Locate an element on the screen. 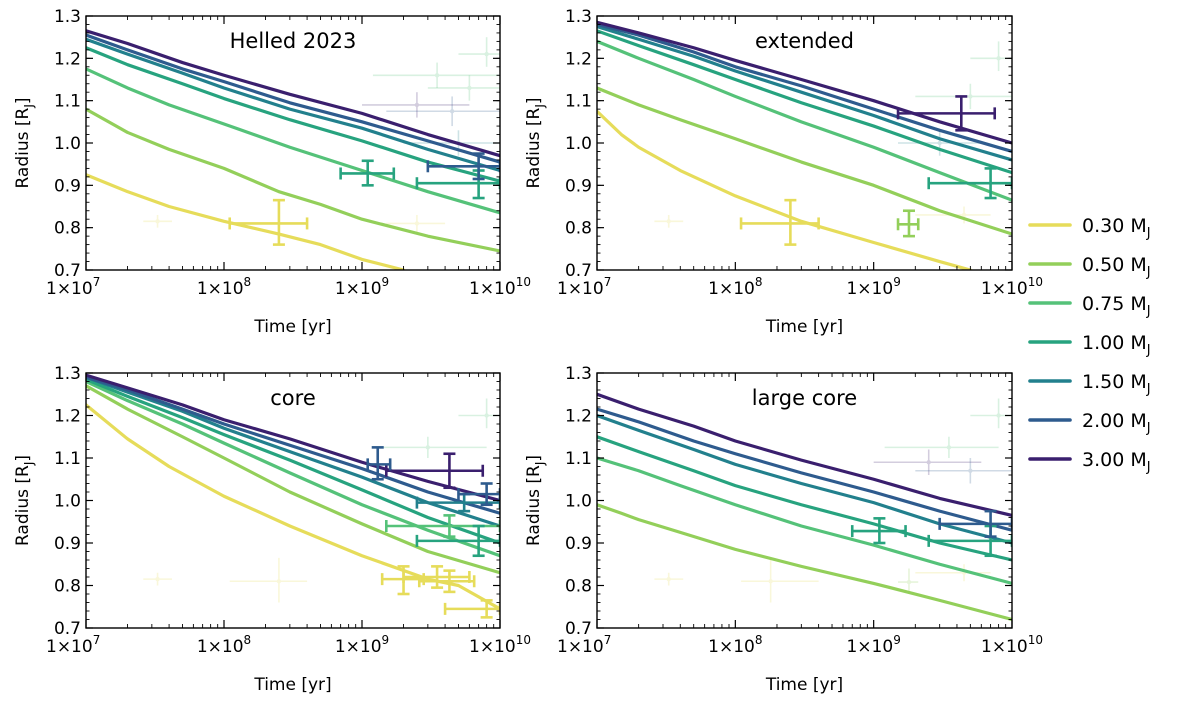 The image size is (1200, 724). plot-area is located at coordinates (804, 145).